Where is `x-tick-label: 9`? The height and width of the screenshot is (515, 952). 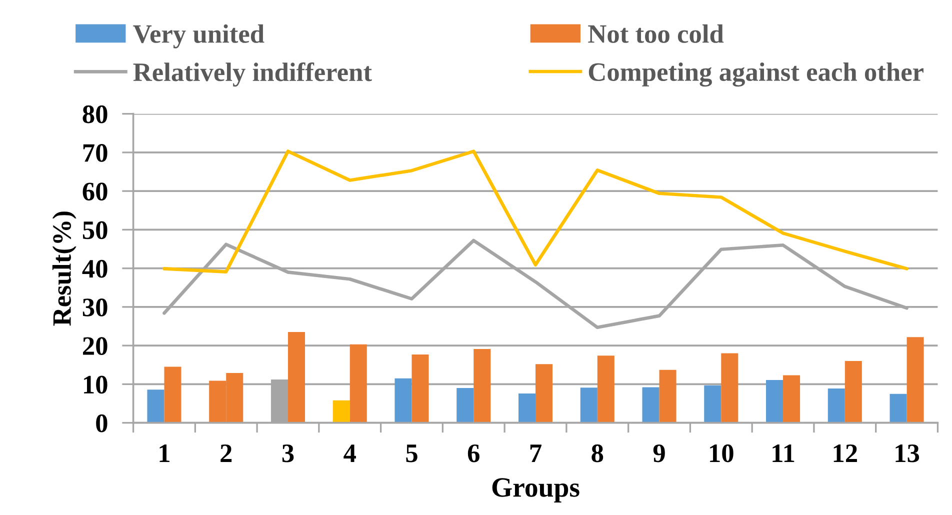 x-tick-label: 9 is located at coordinates (659, 453).